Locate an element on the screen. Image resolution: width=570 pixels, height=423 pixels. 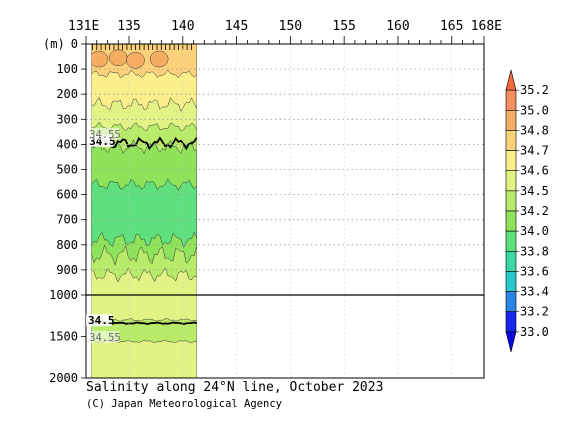
colorbar-label: 34.8 is located at coordinates (534, 130).